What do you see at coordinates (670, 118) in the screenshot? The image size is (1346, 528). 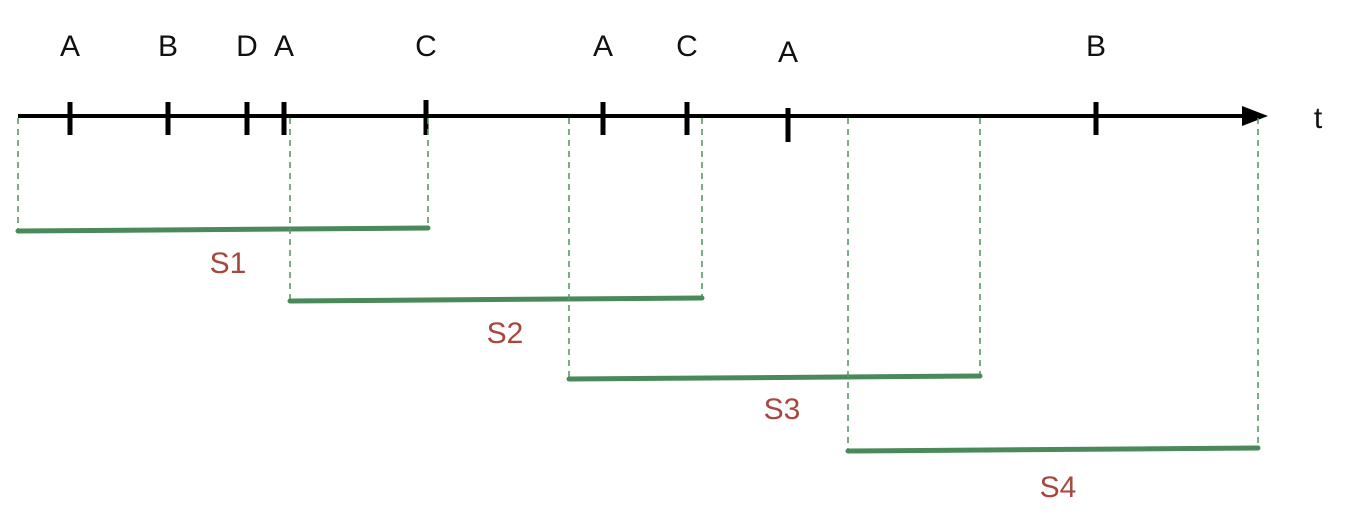 I see `time-axis: t` at bounding box center [670, 118].